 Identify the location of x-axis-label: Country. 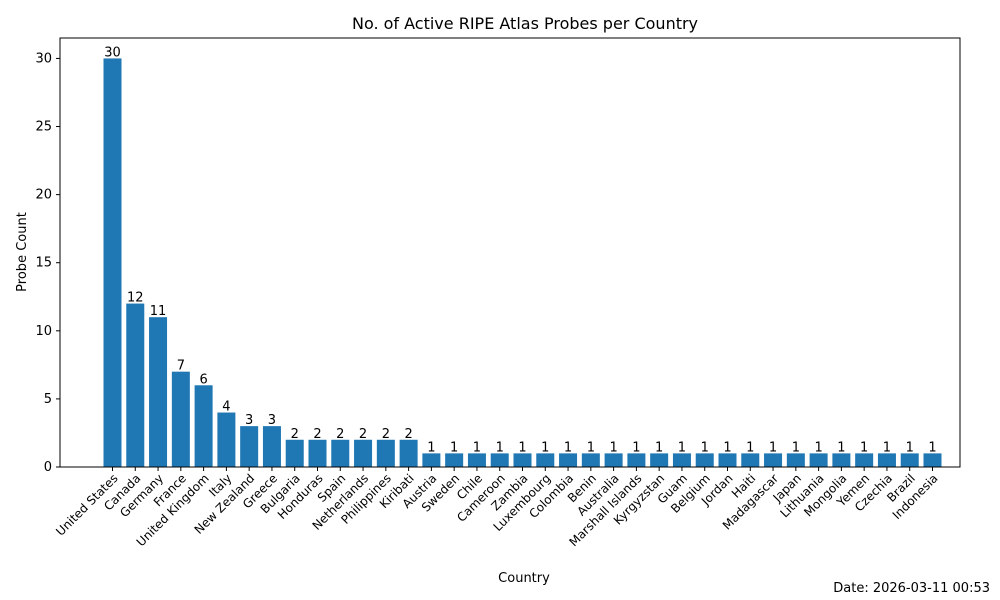
(524, 578).